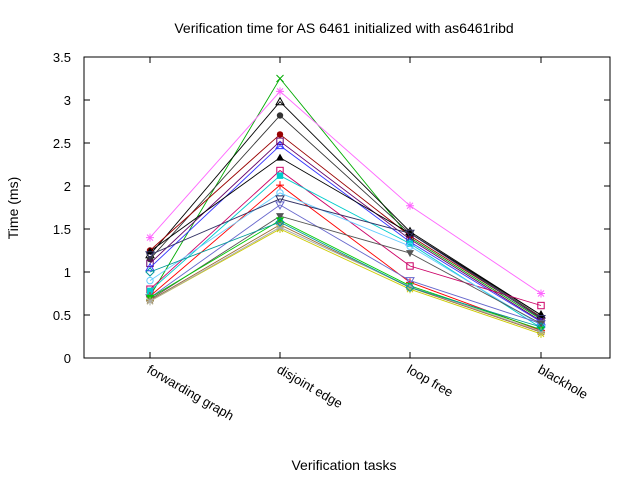 This screenshot has height=480, width=640. Describe the element at coordinates (150, 291) in the screenshot. I see `marker-s9-p0` at that location.